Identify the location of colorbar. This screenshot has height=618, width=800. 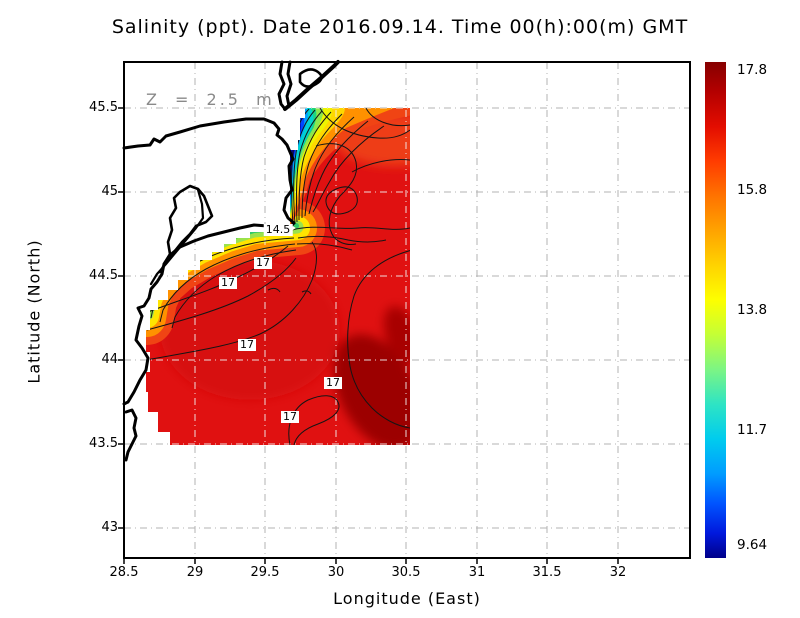
(715, 310).